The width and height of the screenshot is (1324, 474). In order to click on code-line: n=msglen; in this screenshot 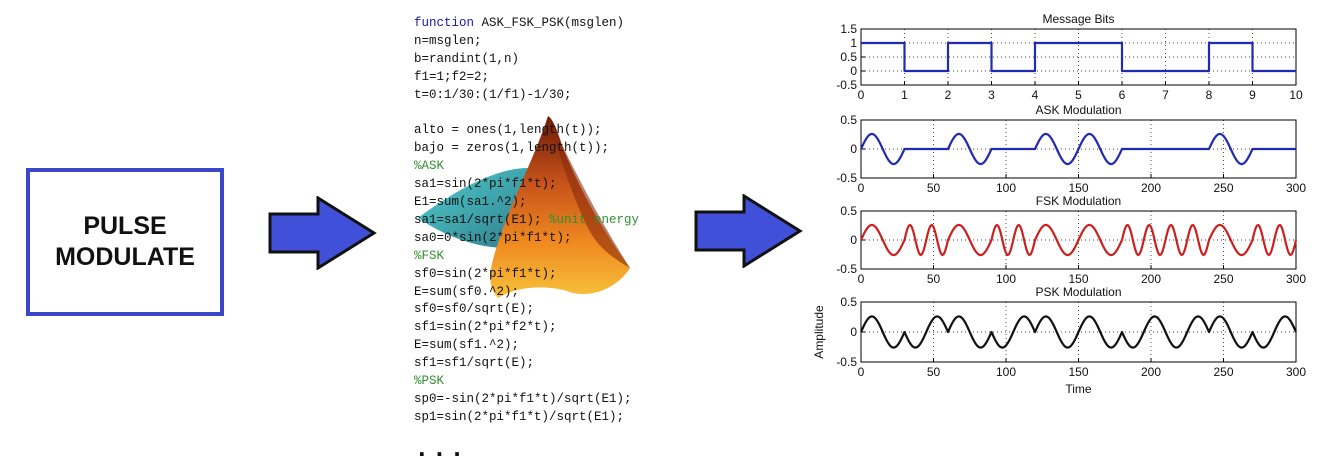, I will do `click(448, 40)`.